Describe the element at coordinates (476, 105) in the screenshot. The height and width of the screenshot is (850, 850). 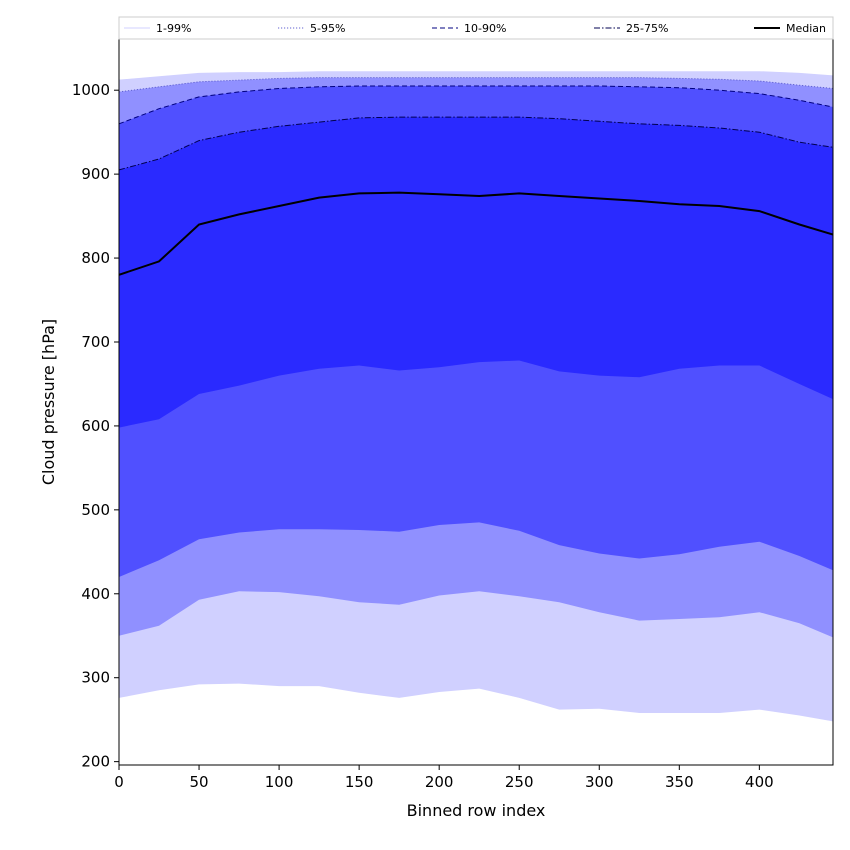
I see `band-10-90-upper-line` at that location.